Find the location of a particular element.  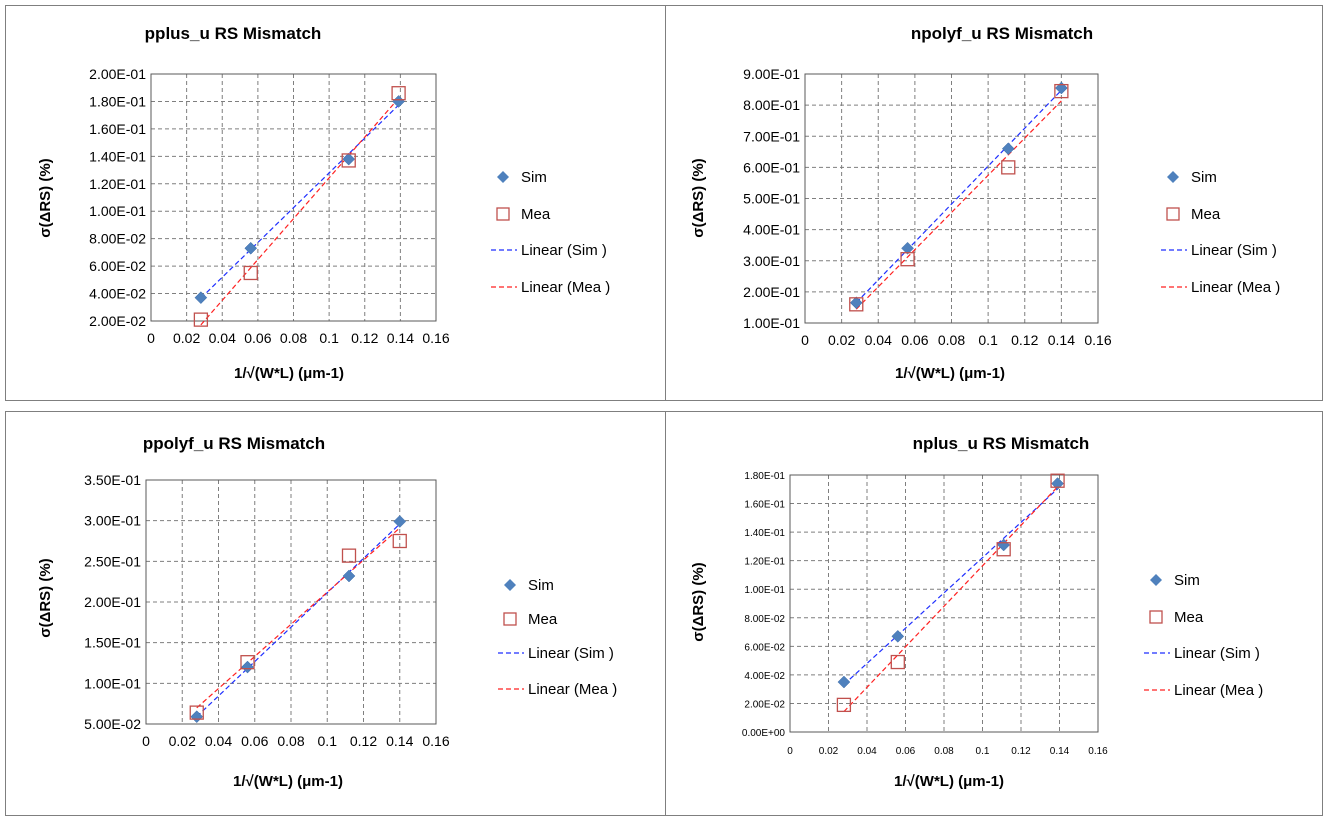

y-tick-label: 4.00E-01 is located at coordinates (771, 230).